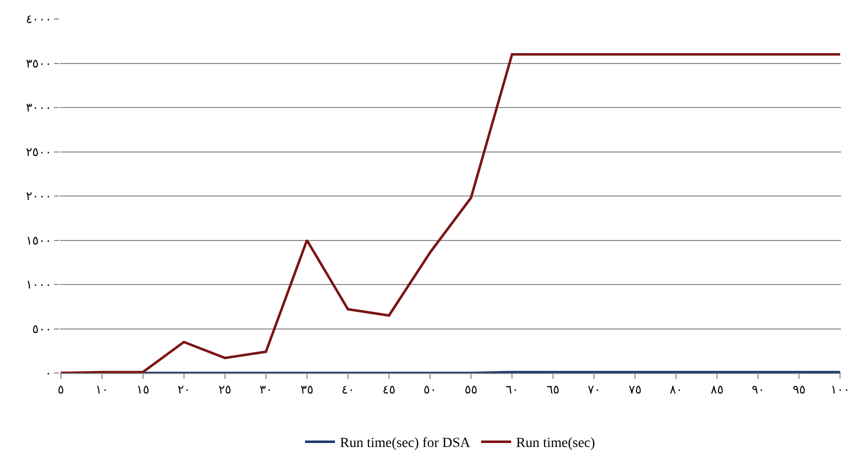 Image resolution: width=862 pixels, height=470 pixels. What do you see at coordinates (758, 389) in the screenshot?
I see `x-tick-label: ٩٠` at bounding box center [758, 389].